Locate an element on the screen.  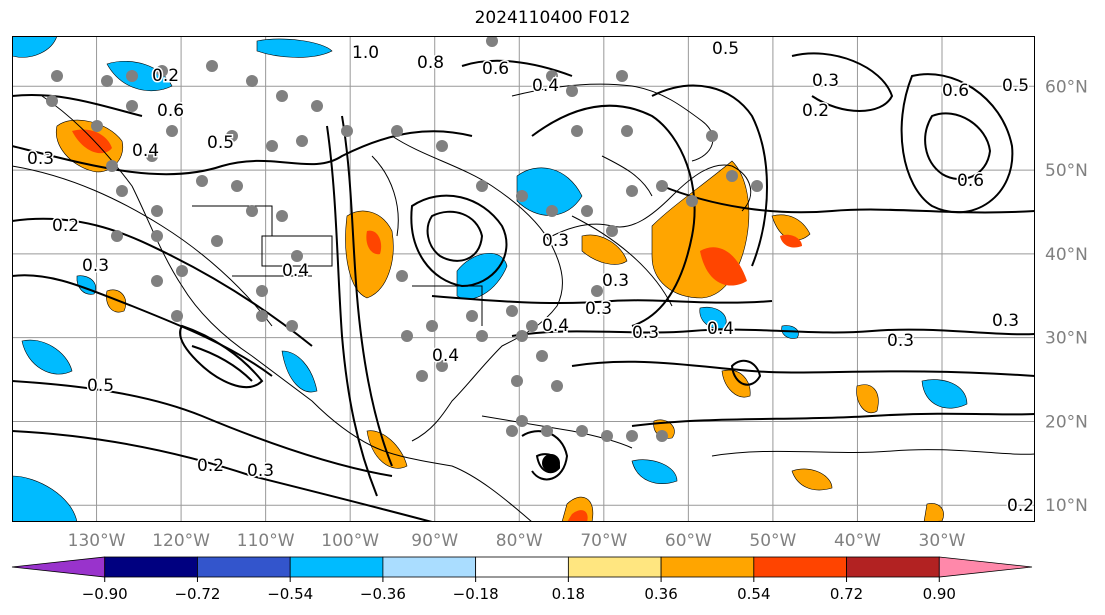
latitude-label: 10°N is located at coordinates (1066, 506).